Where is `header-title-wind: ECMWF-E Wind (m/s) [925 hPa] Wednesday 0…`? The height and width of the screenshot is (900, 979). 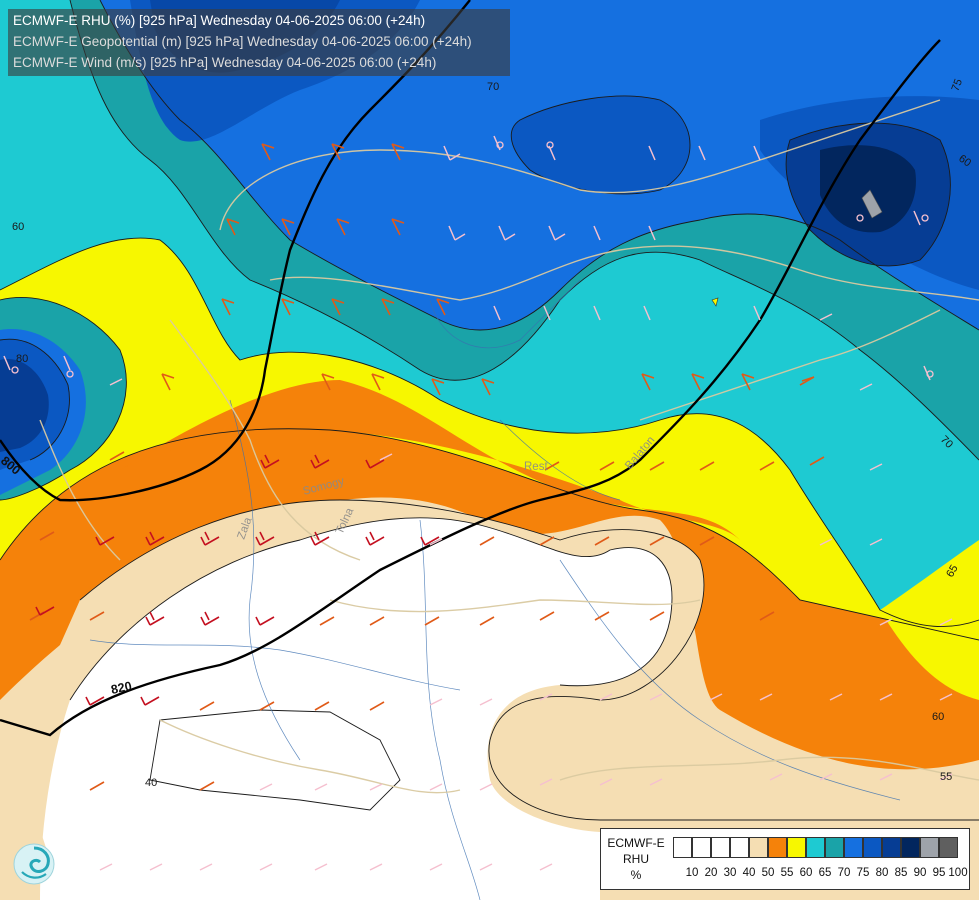
header-title-wind: ECMWF-E Wind (m/s) [925 hPa] Wednesday 0… is located at coordinates (225, 62).